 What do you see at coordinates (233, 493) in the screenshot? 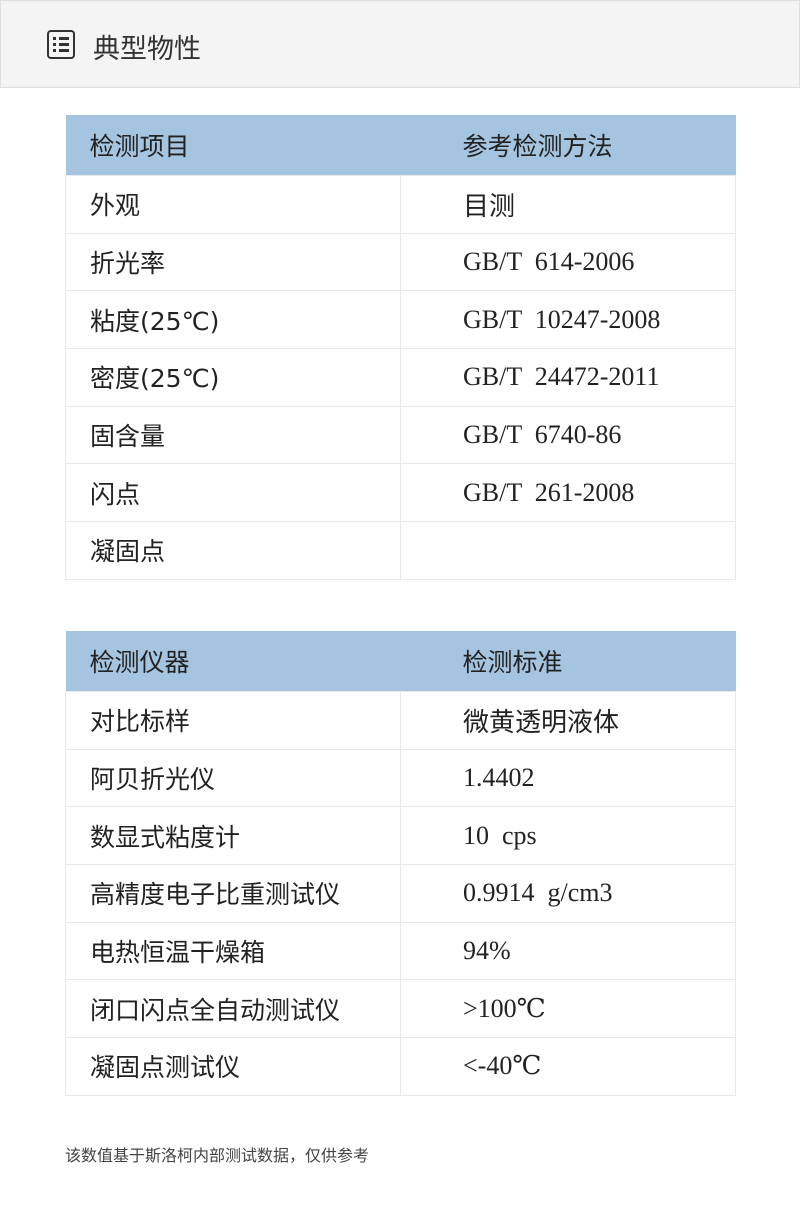
I see `label-cell: 闪点` at bounding box center [233, 493].